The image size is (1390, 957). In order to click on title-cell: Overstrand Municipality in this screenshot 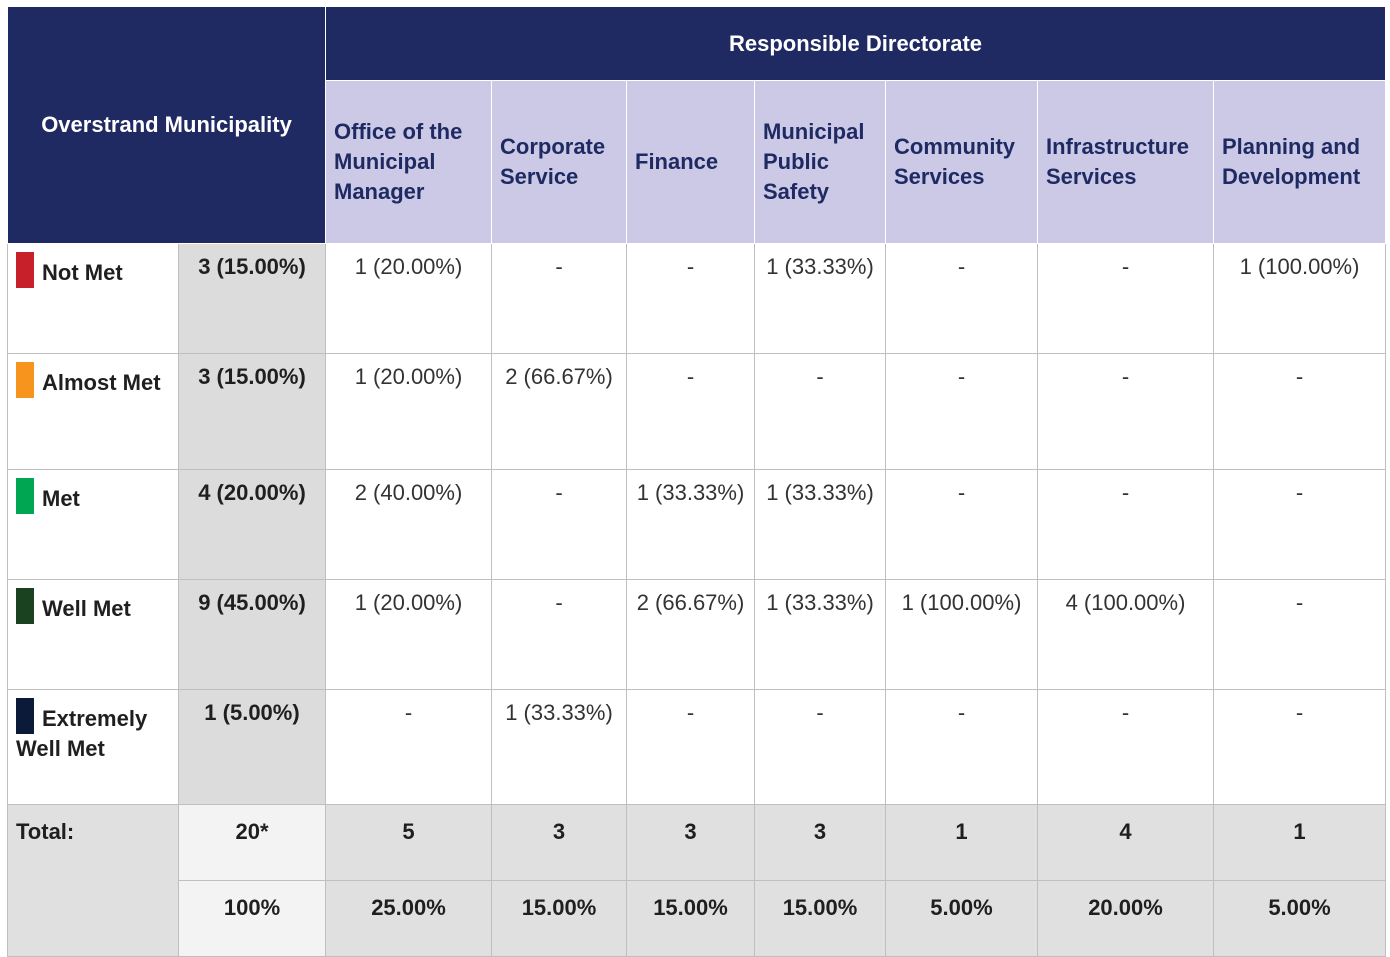, I will do `click(166, 125)`.